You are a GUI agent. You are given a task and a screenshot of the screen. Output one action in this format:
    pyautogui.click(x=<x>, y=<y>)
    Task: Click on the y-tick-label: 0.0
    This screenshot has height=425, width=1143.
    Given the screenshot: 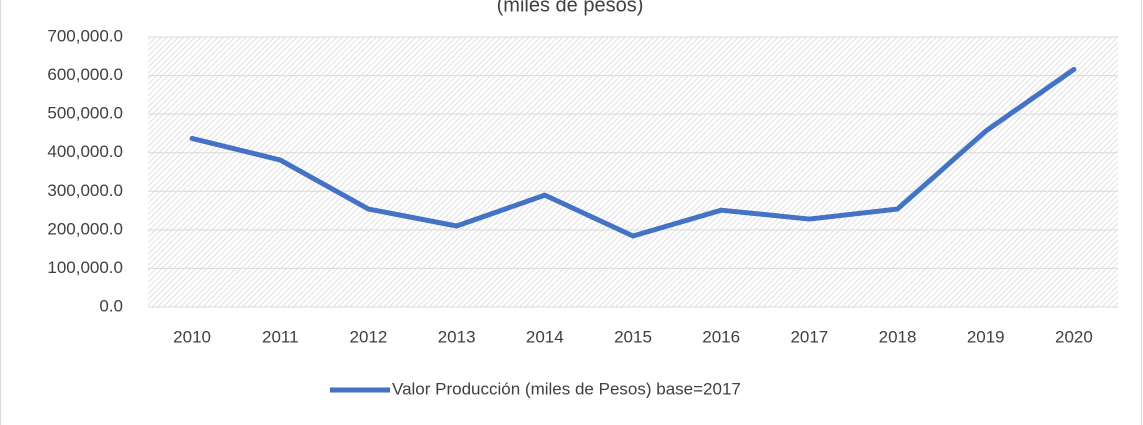 What is the action you would take?
    pyautogui.click(x=111, y=305)
    